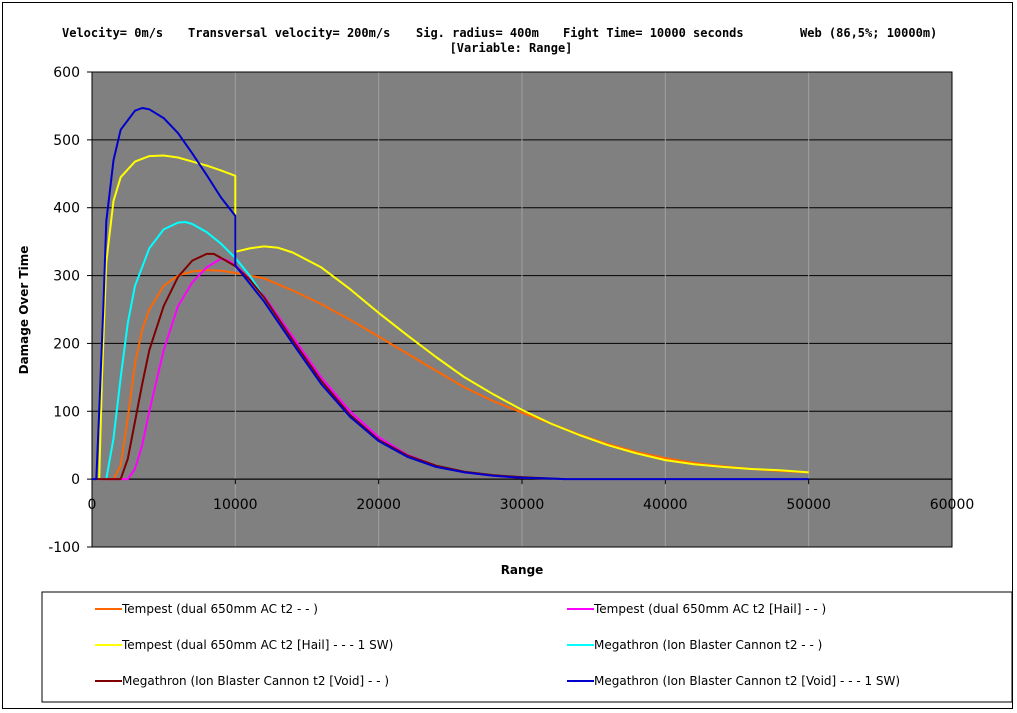  I want to click on legend-label-2: Tempest (dual 650mm AC t2 [Hail] - - ), so click(709, 609).